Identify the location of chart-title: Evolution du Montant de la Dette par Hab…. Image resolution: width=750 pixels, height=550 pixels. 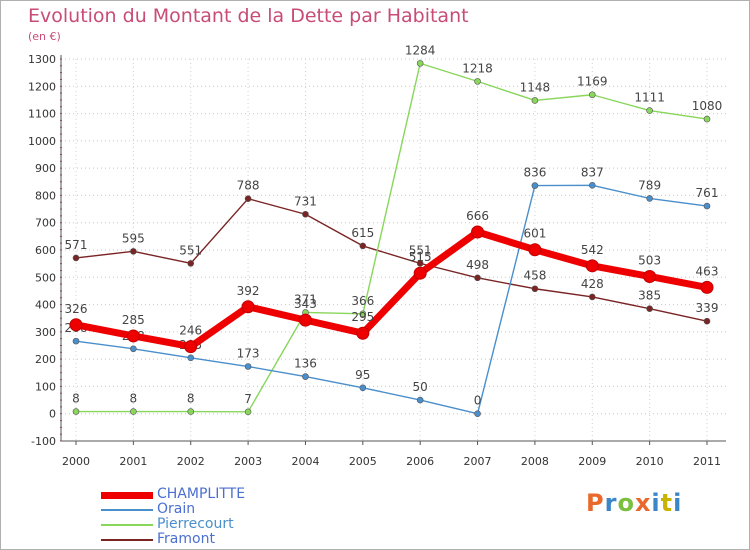
(248, 16).